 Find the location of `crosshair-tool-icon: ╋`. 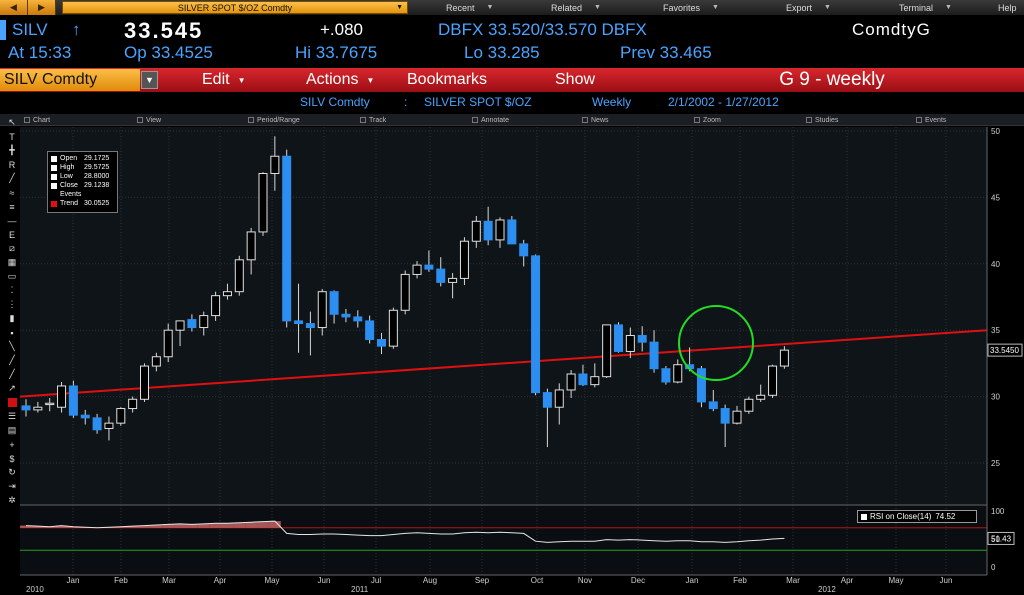

crosshair-tool-icon: ╋ is located at coordinates (12, 150).